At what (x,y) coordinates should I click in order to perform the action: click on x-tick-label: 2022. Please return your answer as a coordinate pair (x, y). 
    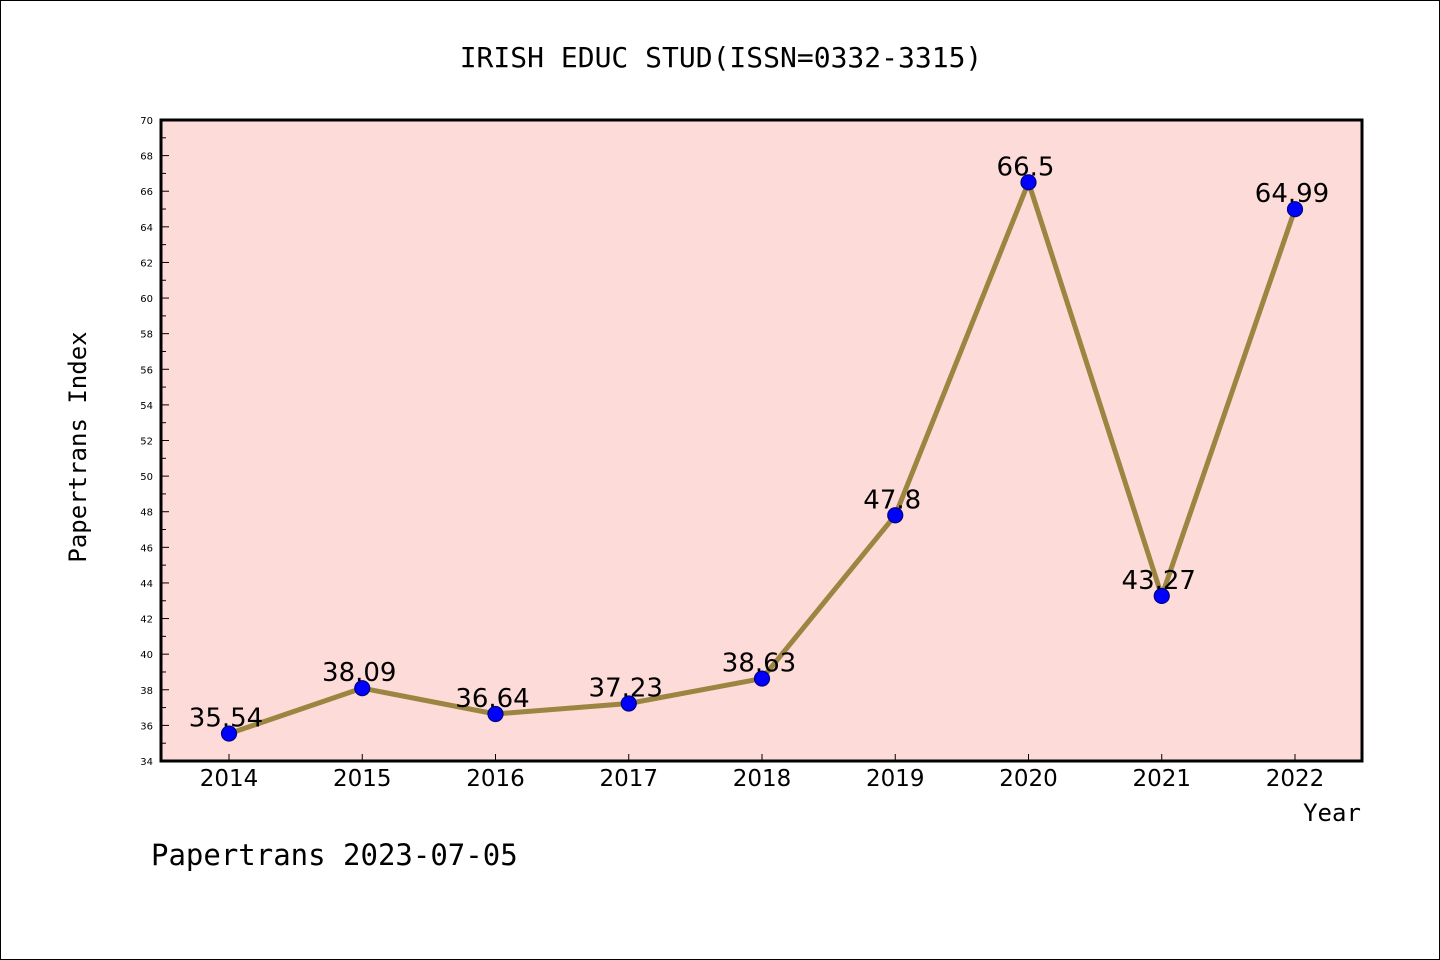
    Looking at the image, I should click on (1295, 779).